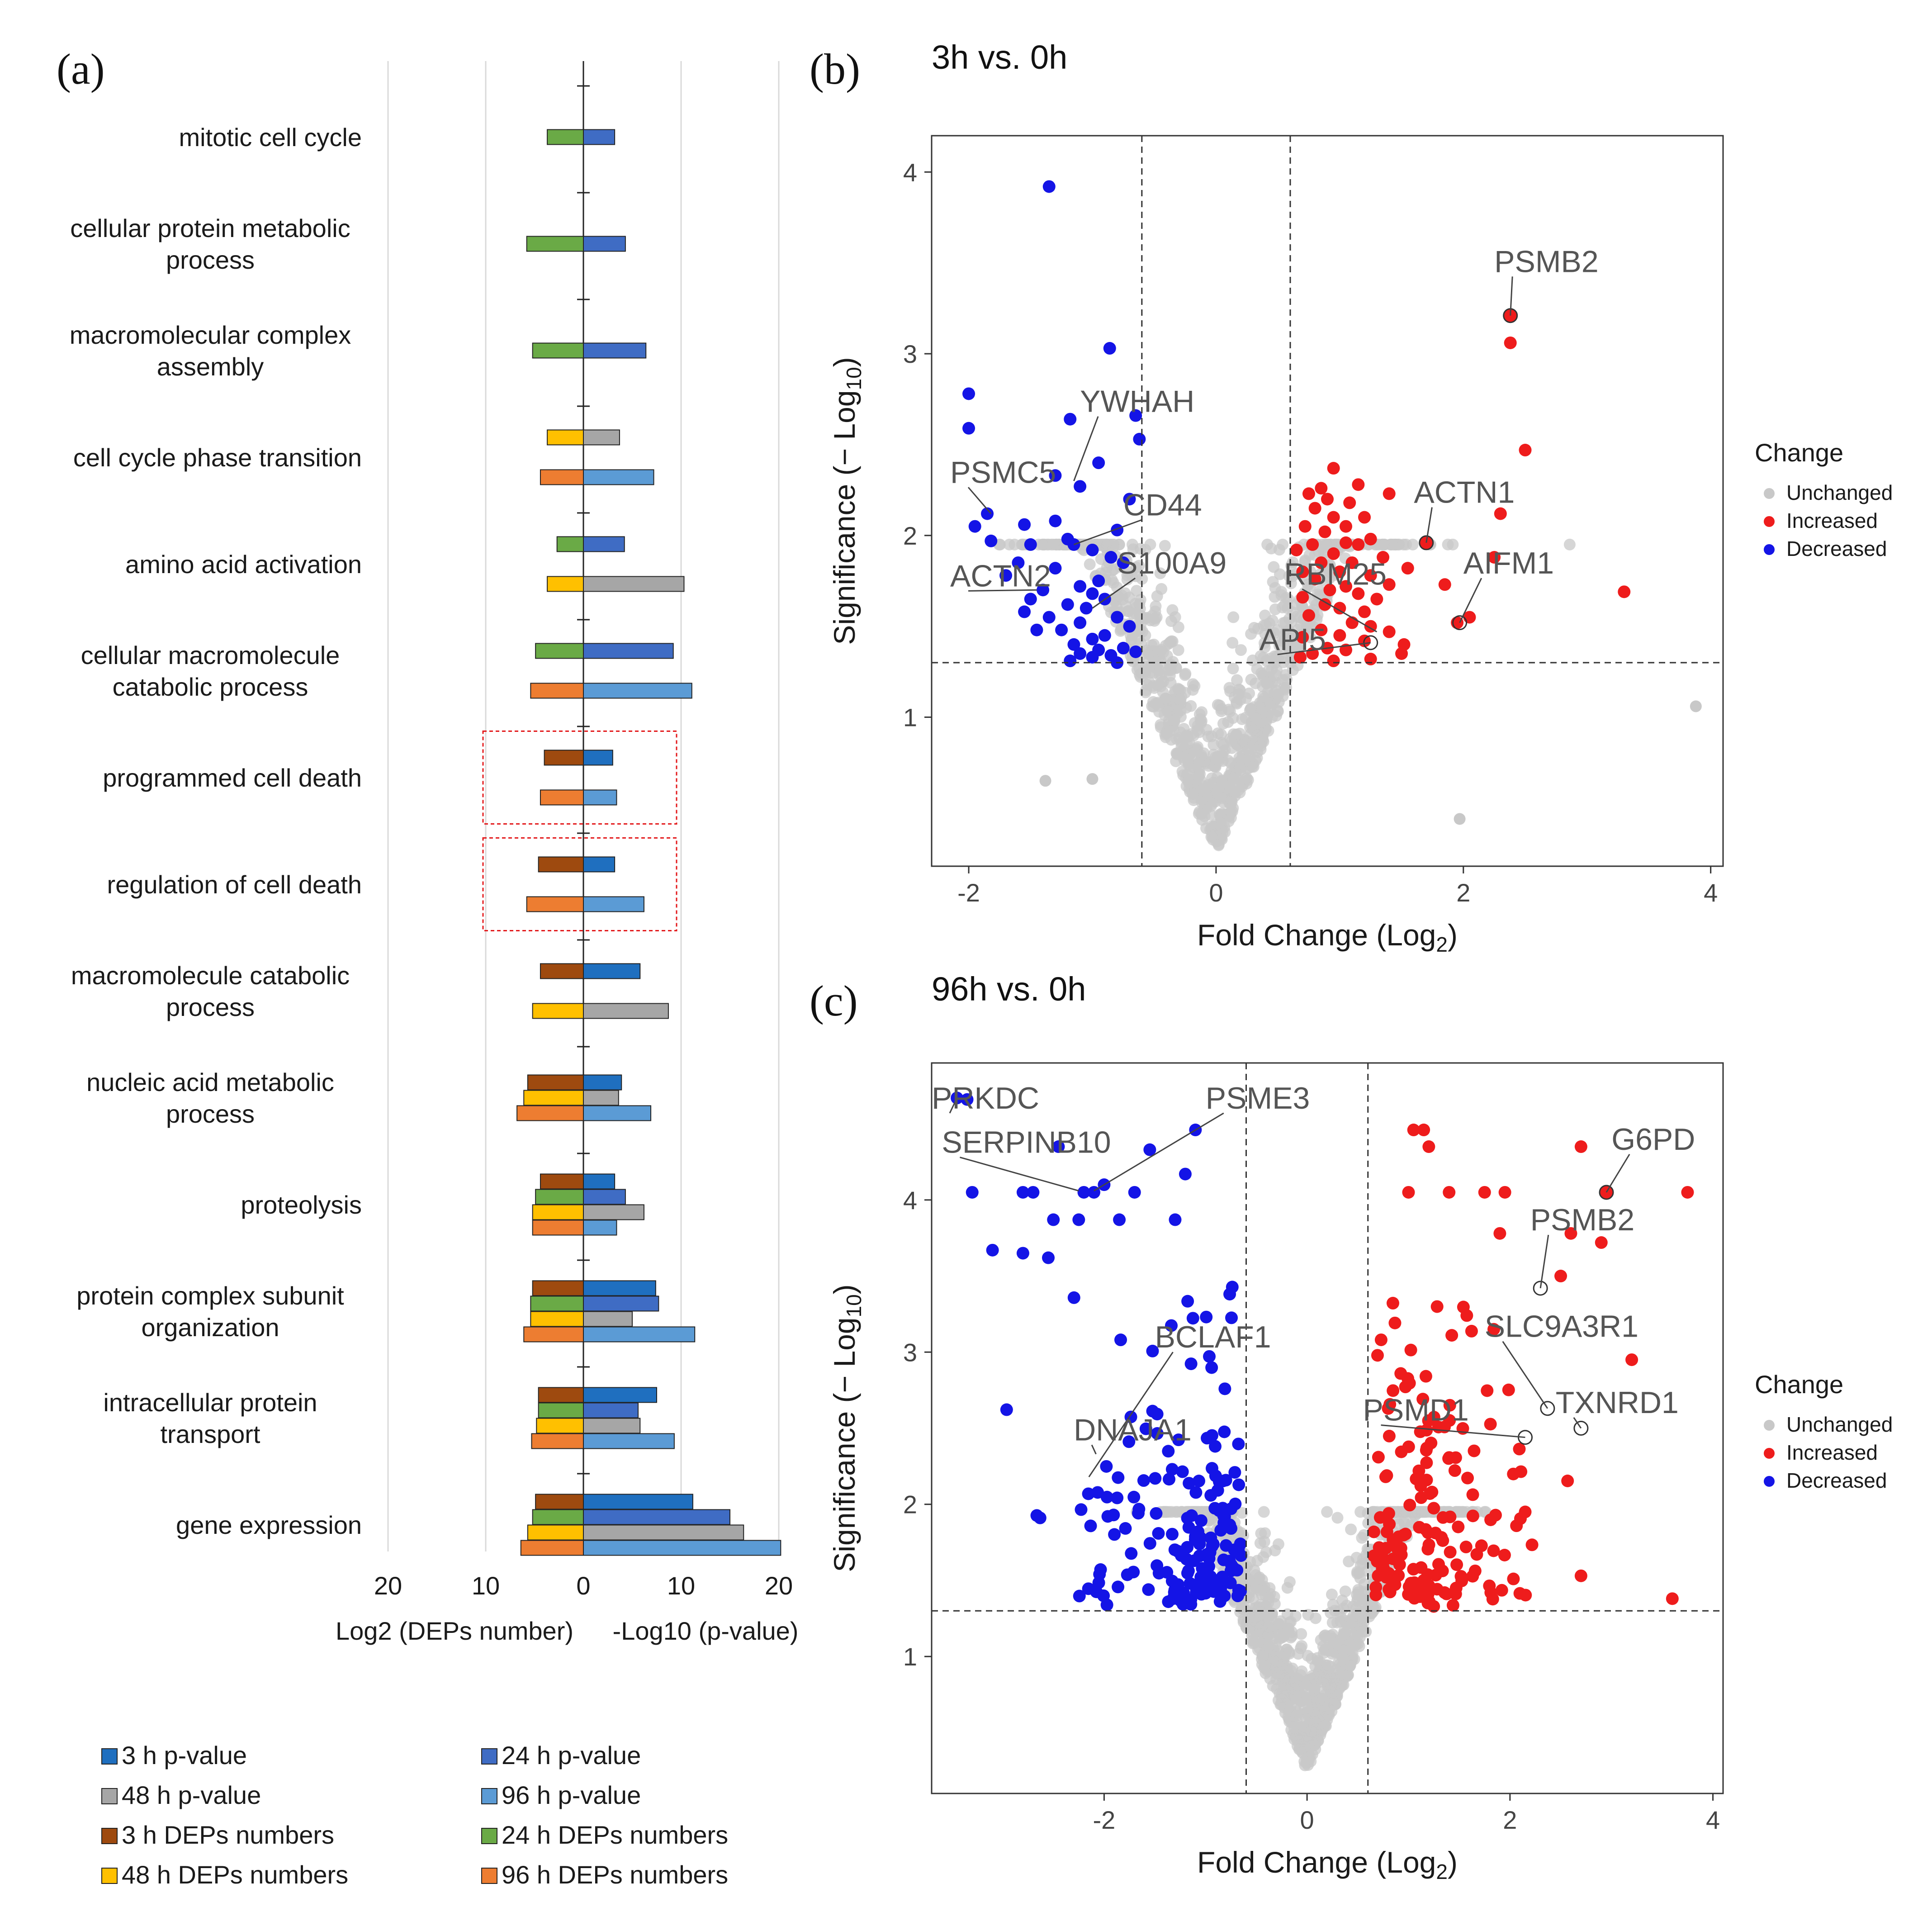 Image resolution: width=1932 pixels, height=1907 pixels. What do you see at coordinates (706, 1631) in the screenshot?
I see `x-axis-label-right: -Log10 (p-value)` at bounding box center [706, 1631].